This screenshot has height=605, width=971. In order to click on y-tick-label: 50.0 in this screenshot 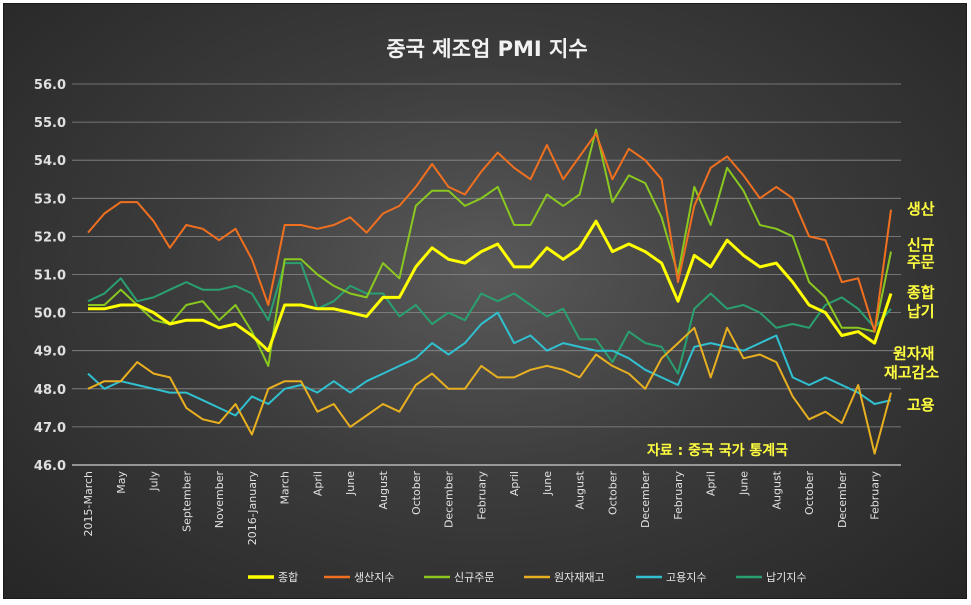, I will do `click(50, 314)`.